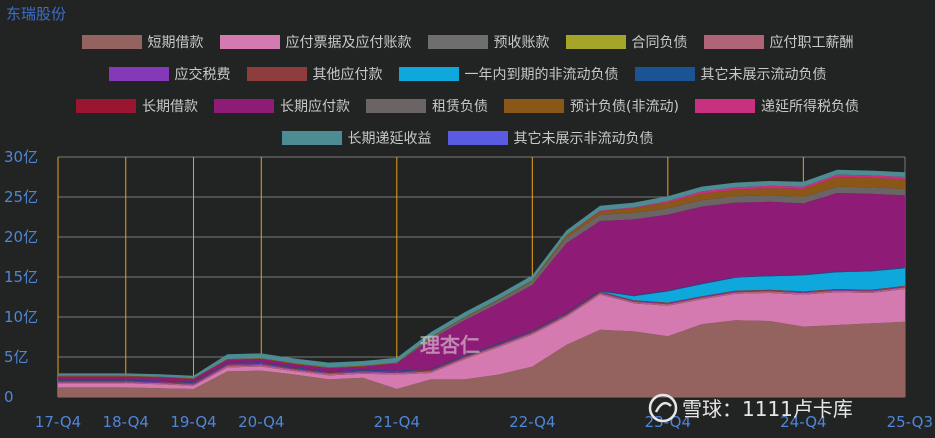 Image resolution: width=935 pixels, height=438 pixels. Describe the element at coordinates (315, 107) in the screenshot. I see `legend-label: 长期应付款` at that location.